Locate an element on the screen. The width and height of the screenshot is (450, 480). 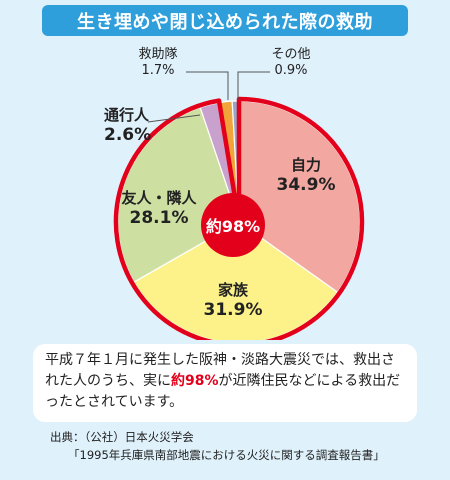
leader-line-その他 is located at coordinates (253, 85).